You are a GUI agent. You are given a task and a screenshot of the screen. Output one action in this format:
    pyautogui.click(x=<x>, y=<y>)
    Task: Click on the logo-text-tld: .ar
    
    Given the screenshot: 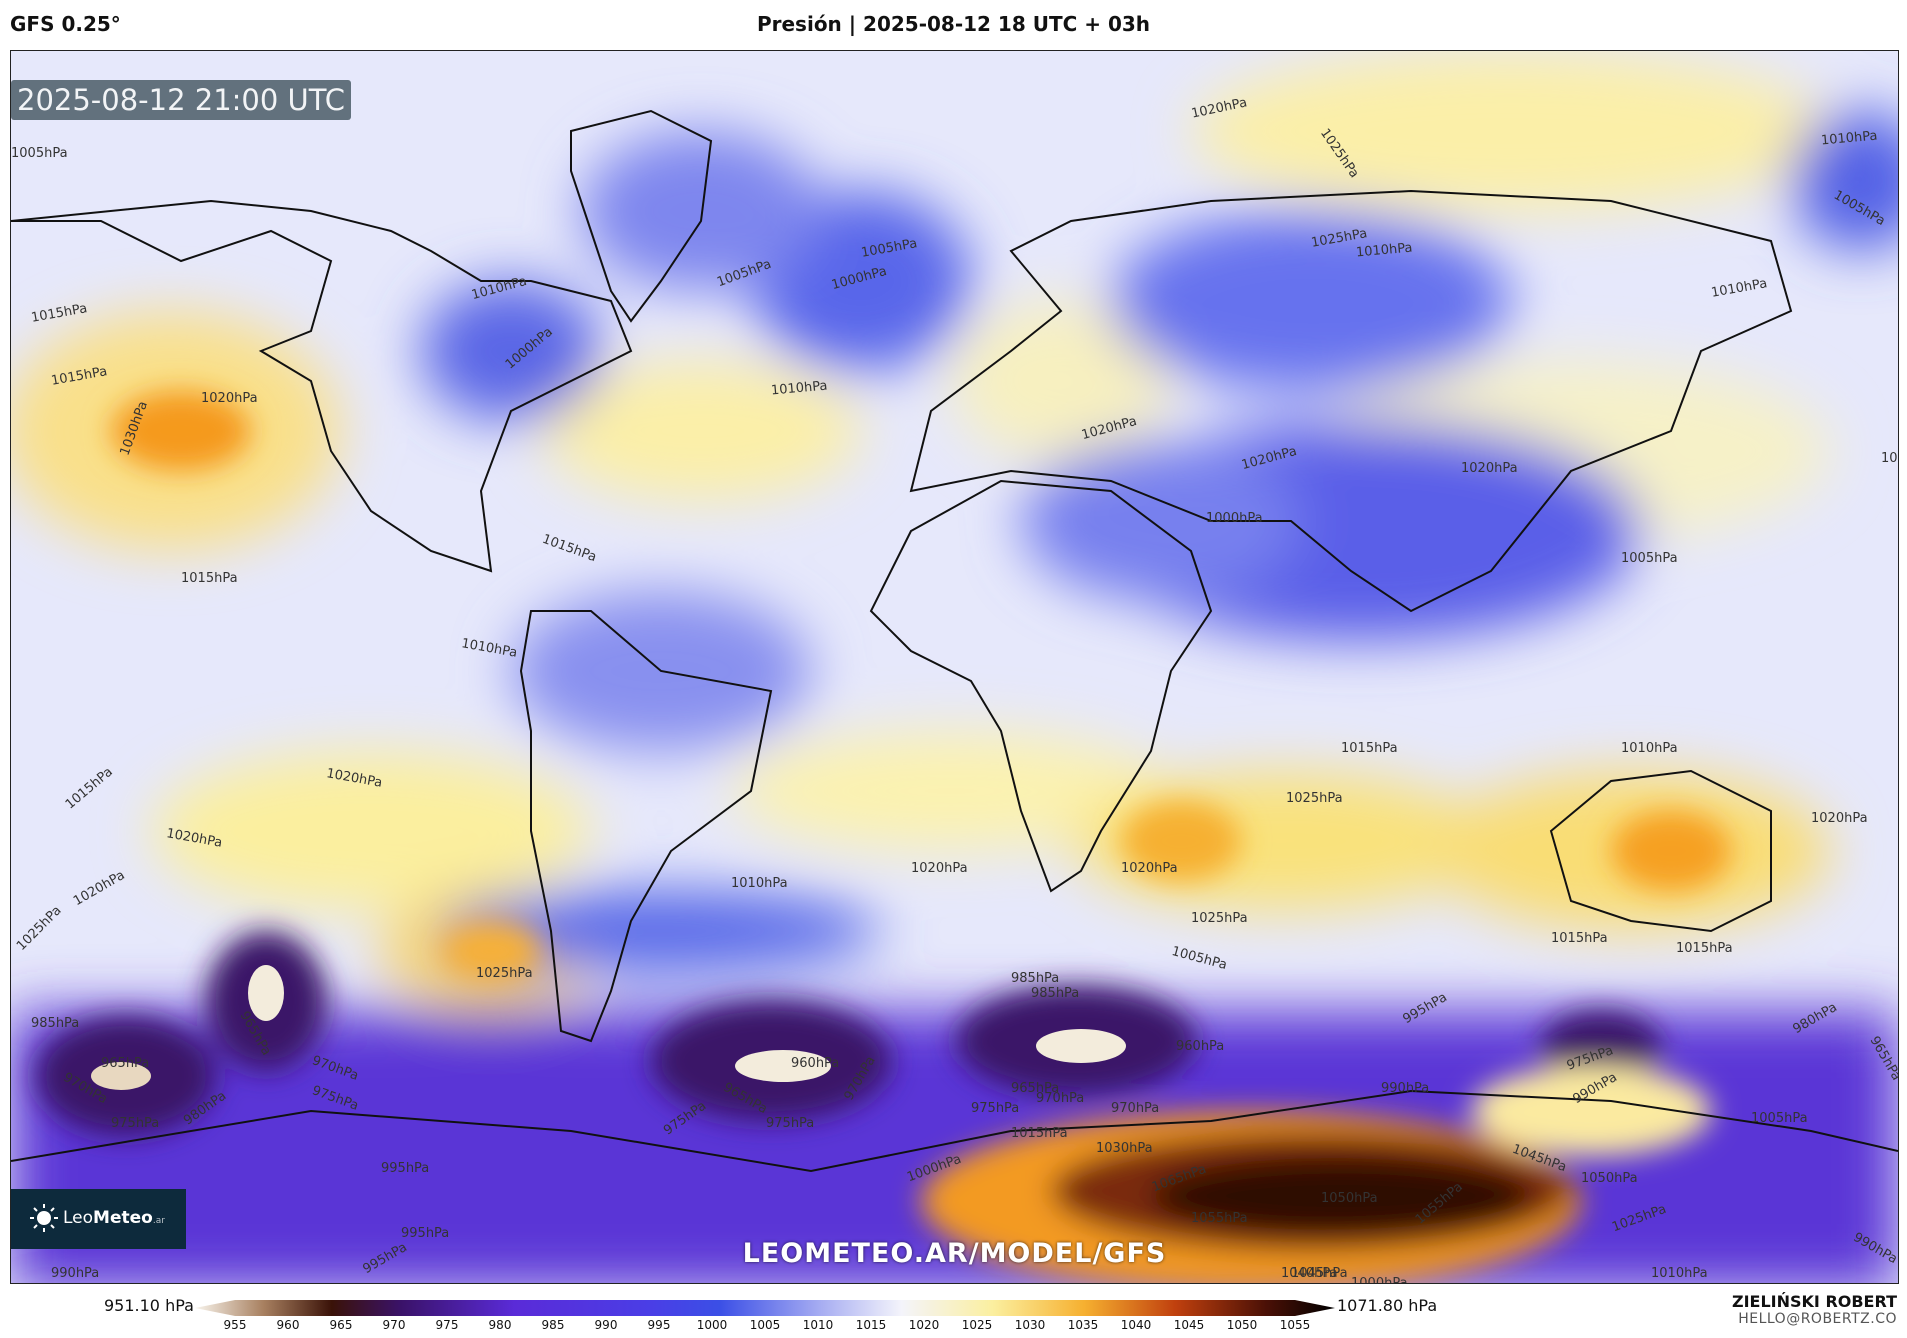 What is the action you would take?
    pyautogui.click(x=158, y=1221)
    